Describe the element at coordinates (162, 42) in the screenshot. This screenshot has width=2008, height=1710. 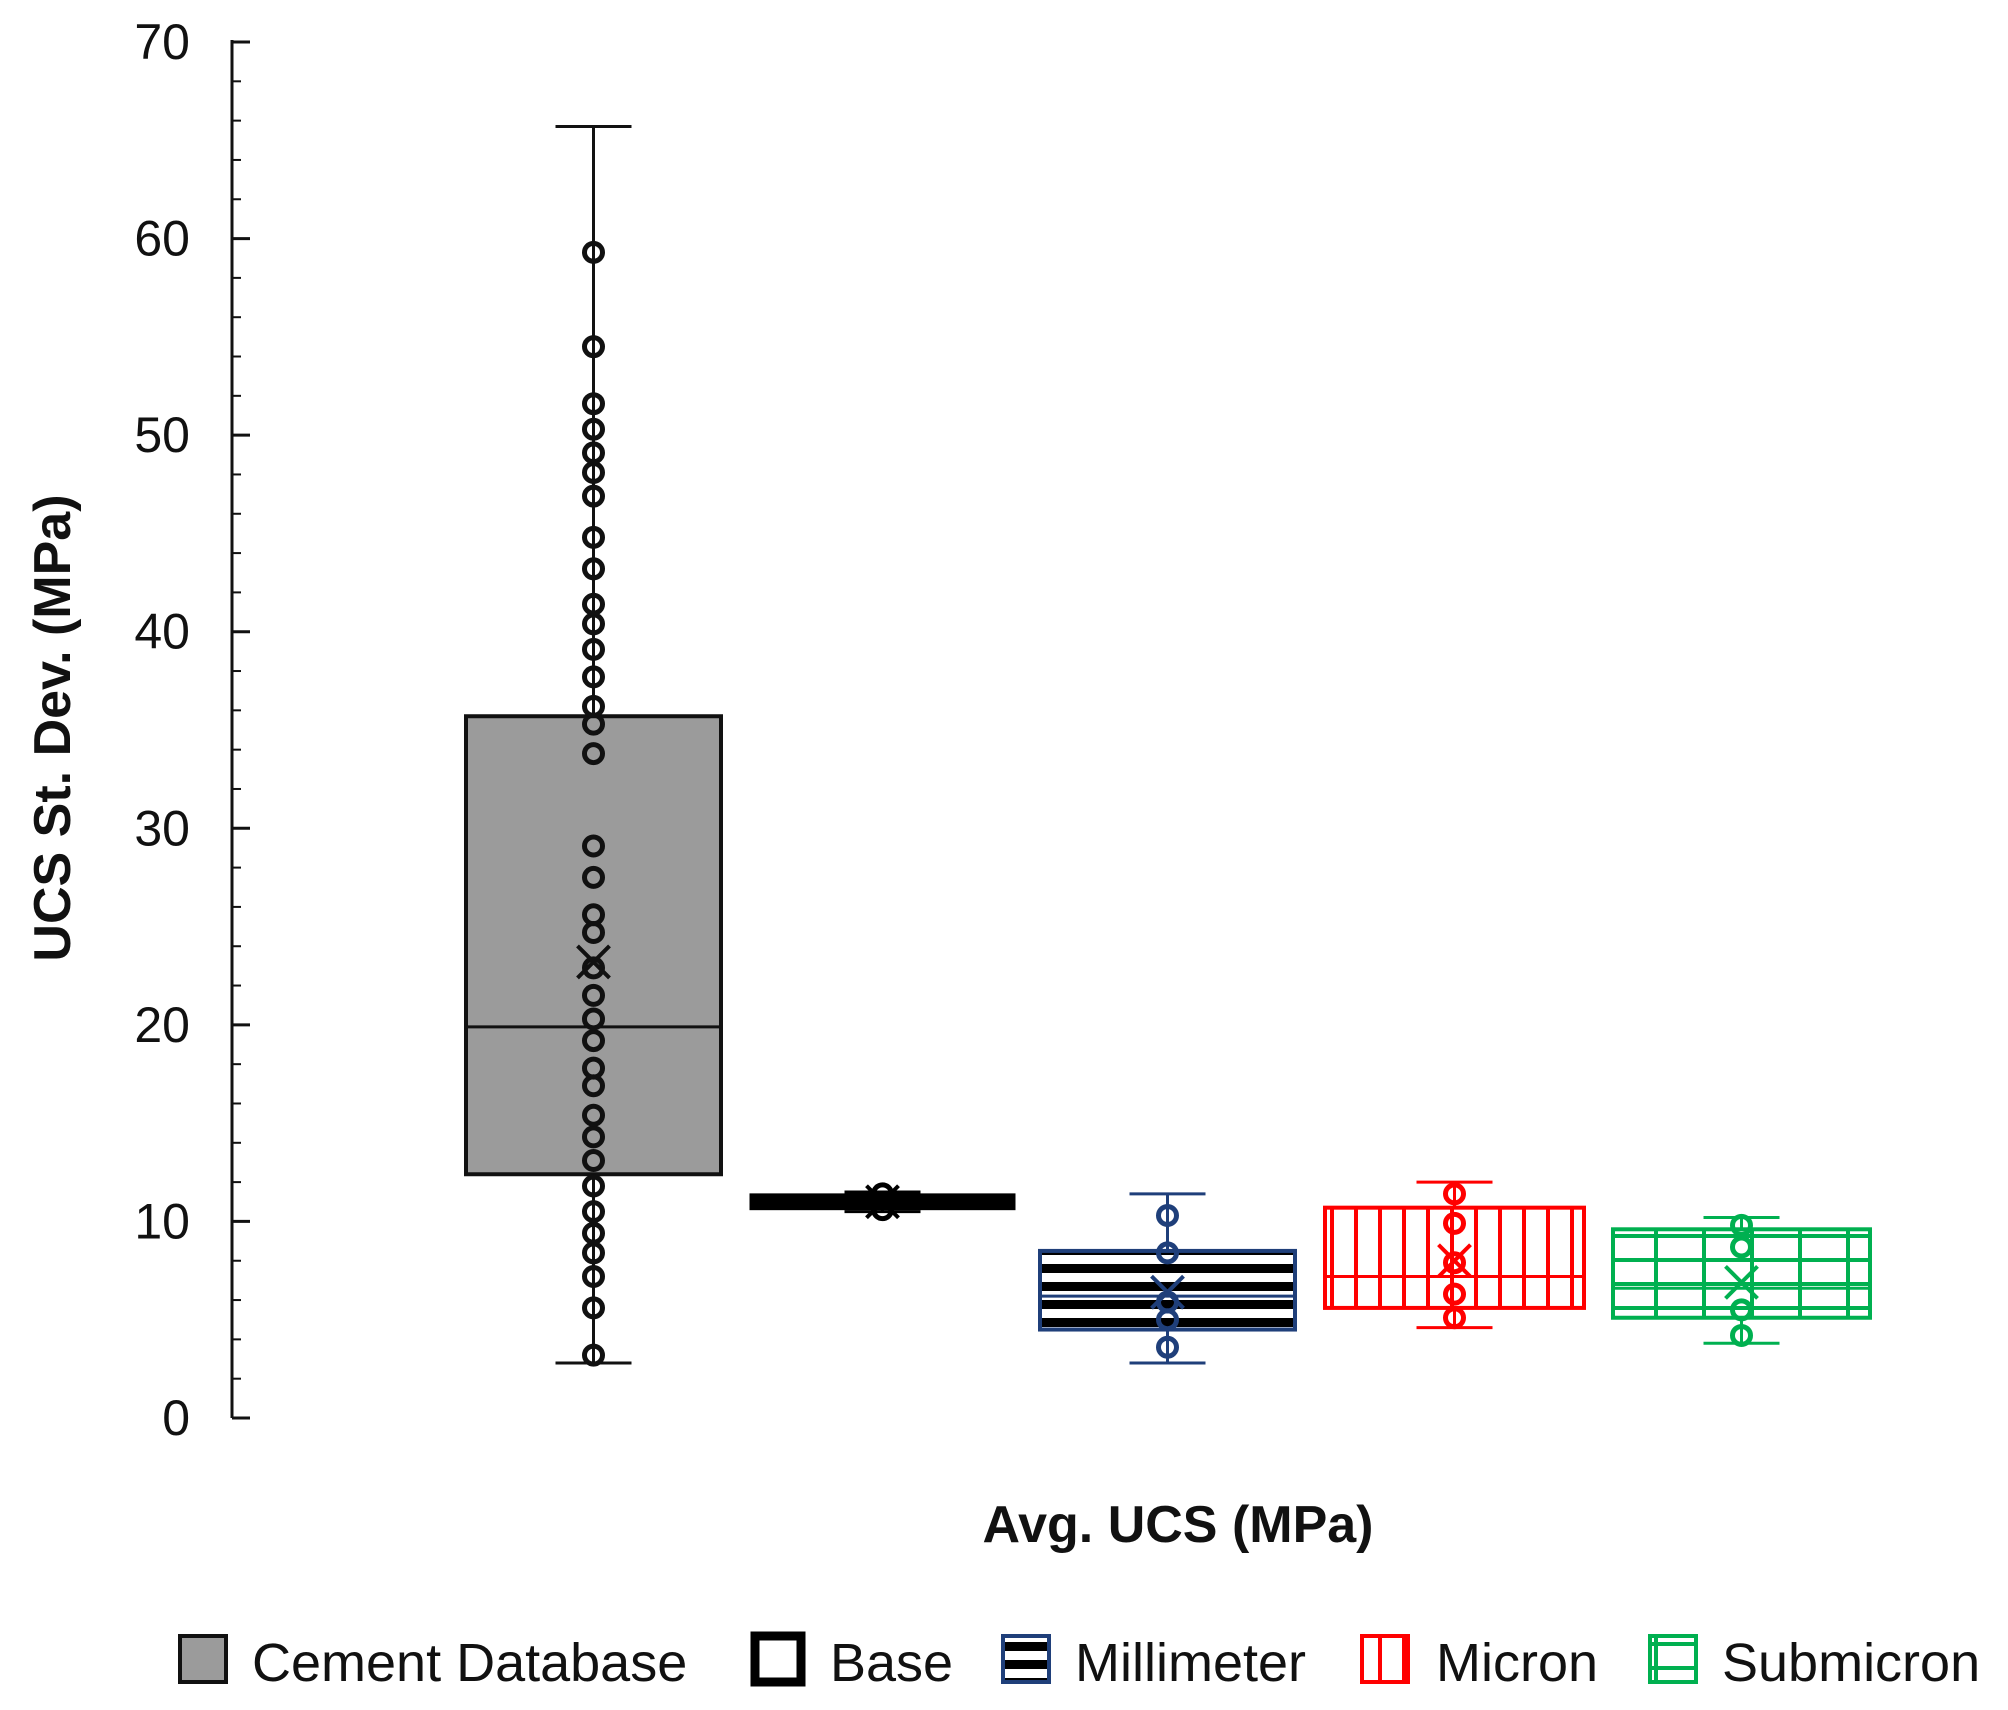
I see `y-tick-label: 70` at that location.